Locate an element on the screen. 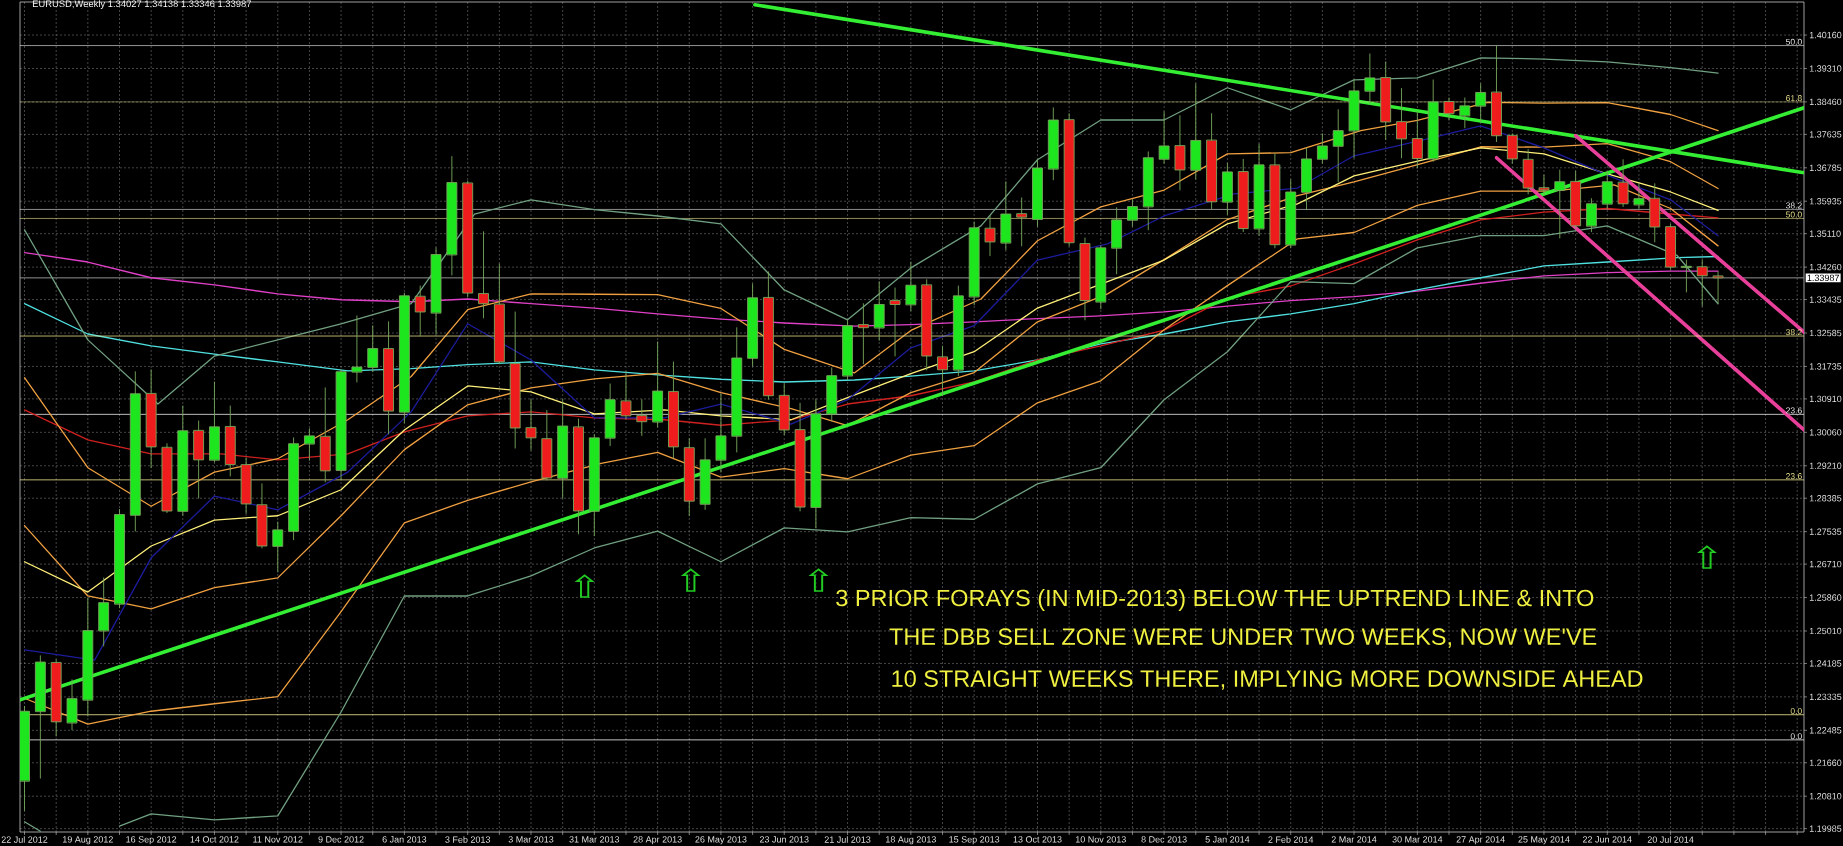 Image resolution: width=1843 pixels, height=846 pixels. x-tick-label: 10 Nov 2013 is located at coordinates (1100, 839).